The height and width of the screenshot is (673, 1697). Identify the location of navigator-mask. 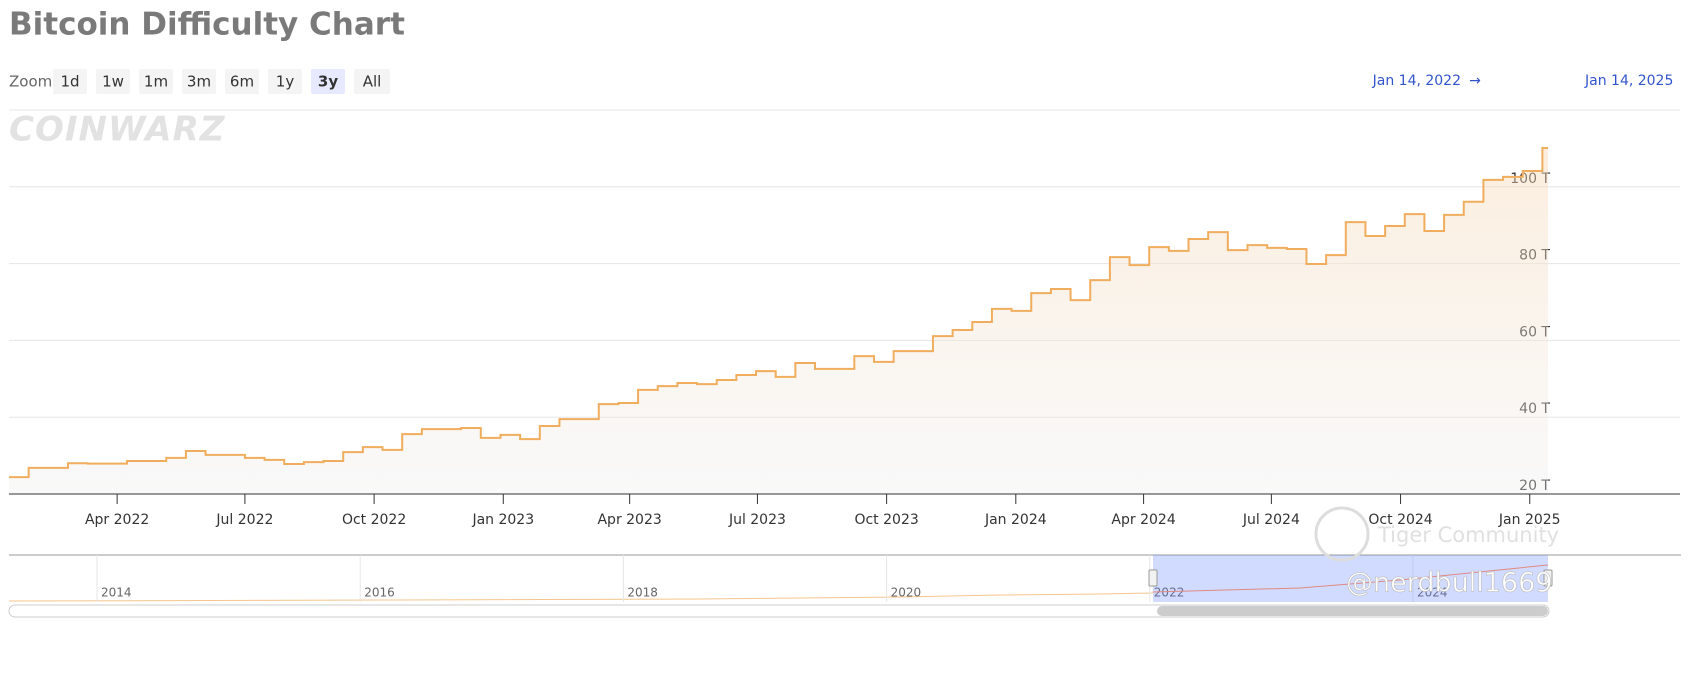
(1350, 578).